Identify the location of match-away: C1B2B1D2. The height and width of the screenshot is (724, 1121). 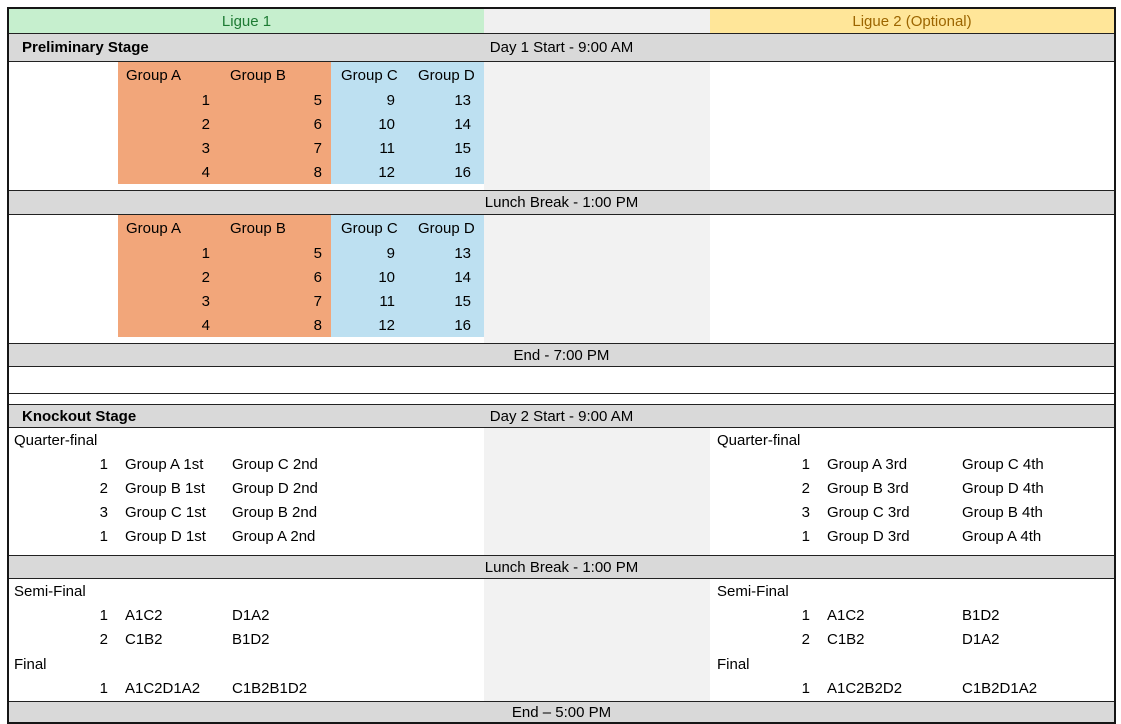
(270, 688).